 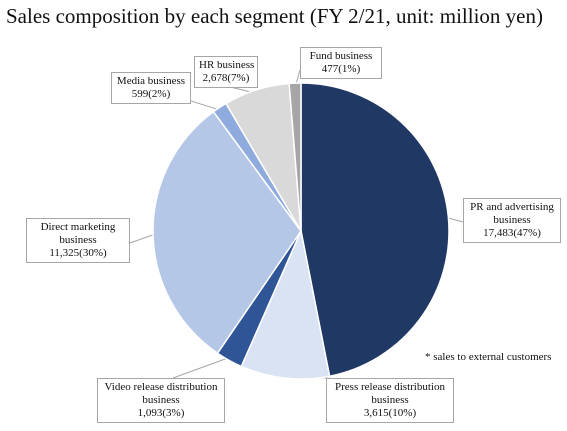 I want to click on data-label-name: PR and advertising, so click(x=512, y=207).